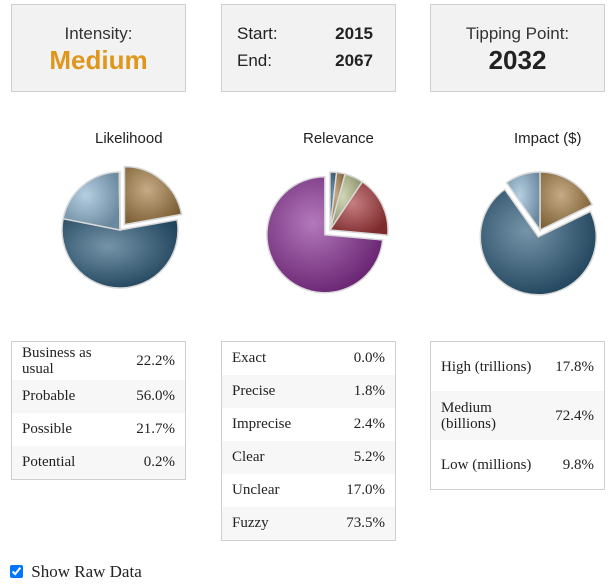 The height and width of the screenshot is (586, 615). I want to click on table-row: Clear 5.2%, so click(308, 457).